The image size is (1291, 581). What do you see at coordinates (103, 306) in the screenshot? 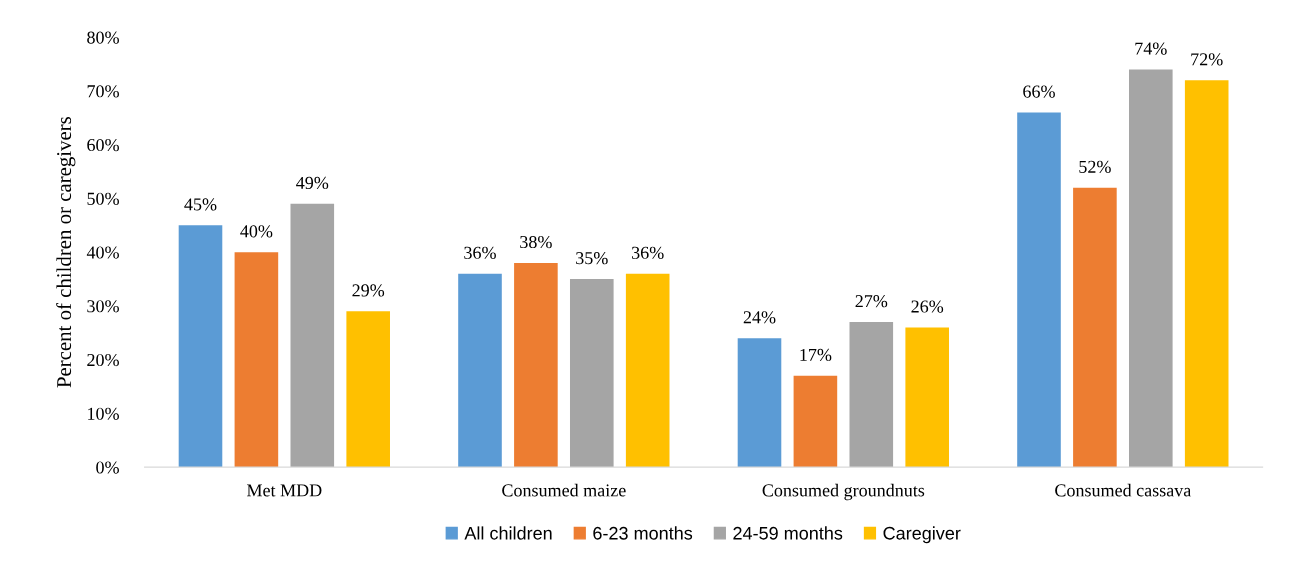
I see `y-tick-label: 30%` at bounding box center [103, 306].